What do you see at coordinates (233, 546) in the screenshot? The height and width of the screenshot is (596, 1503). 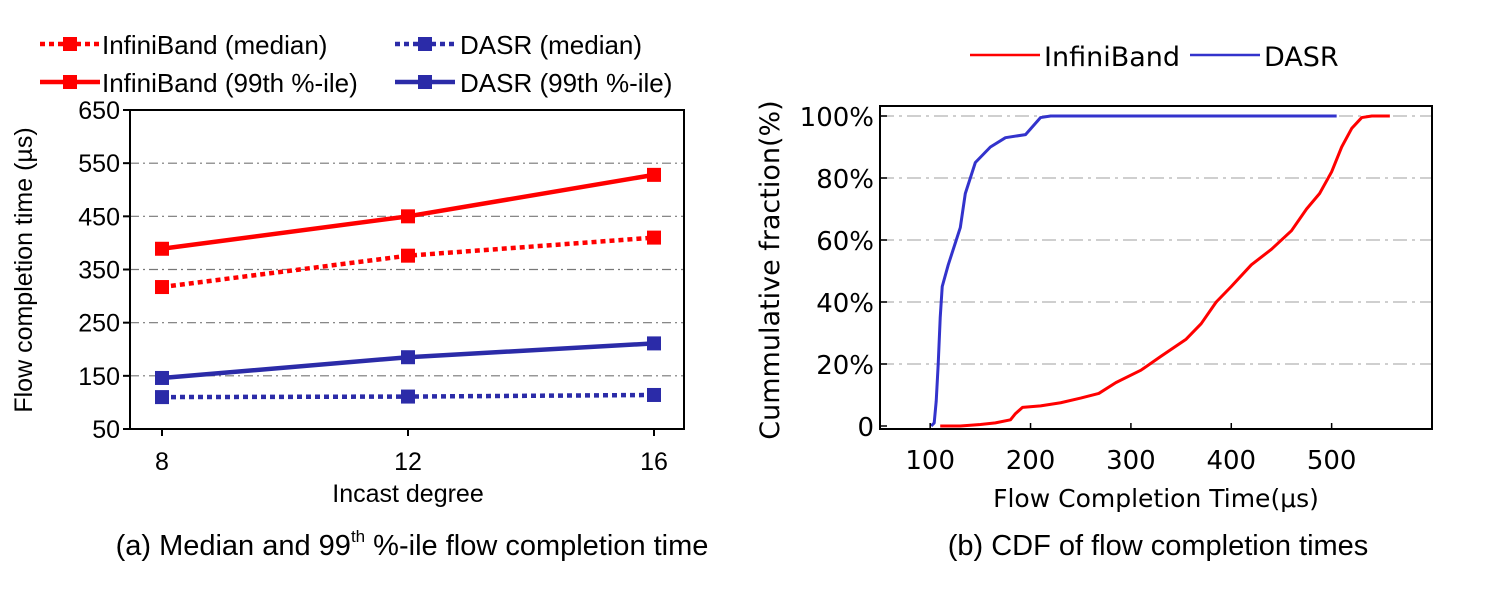 I see `chart-a-caption-prefix: (a) Median and 99` at bounding box center [233, 546].